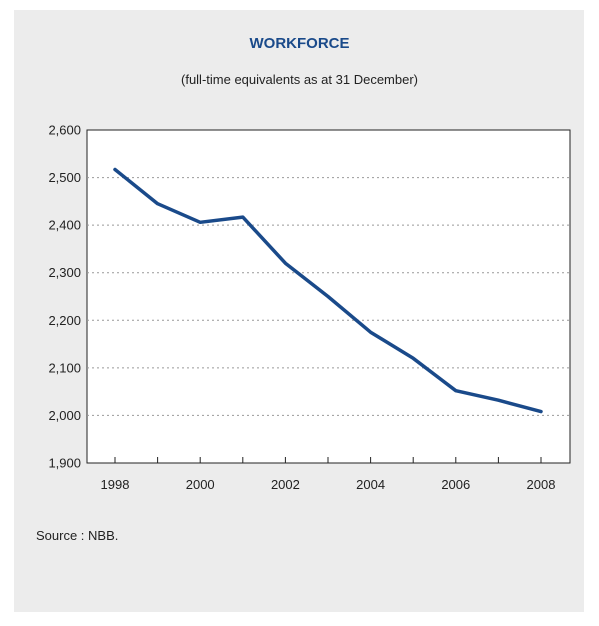  Describe the element at coordinates (64, 177) in the screenshot. I see `y-tick-label: 2,500` at that location.